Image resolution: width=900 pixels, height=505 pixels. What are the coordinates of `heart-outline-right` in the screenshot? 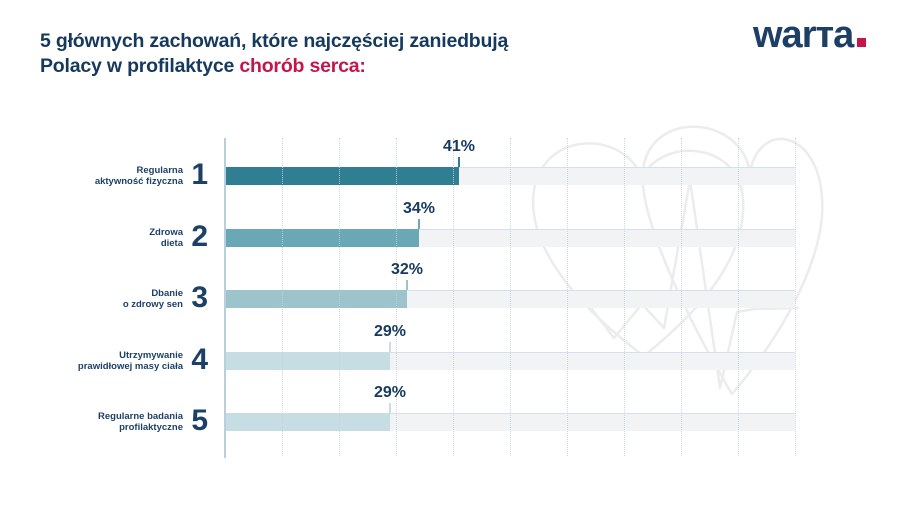 It's located at (732, 260).